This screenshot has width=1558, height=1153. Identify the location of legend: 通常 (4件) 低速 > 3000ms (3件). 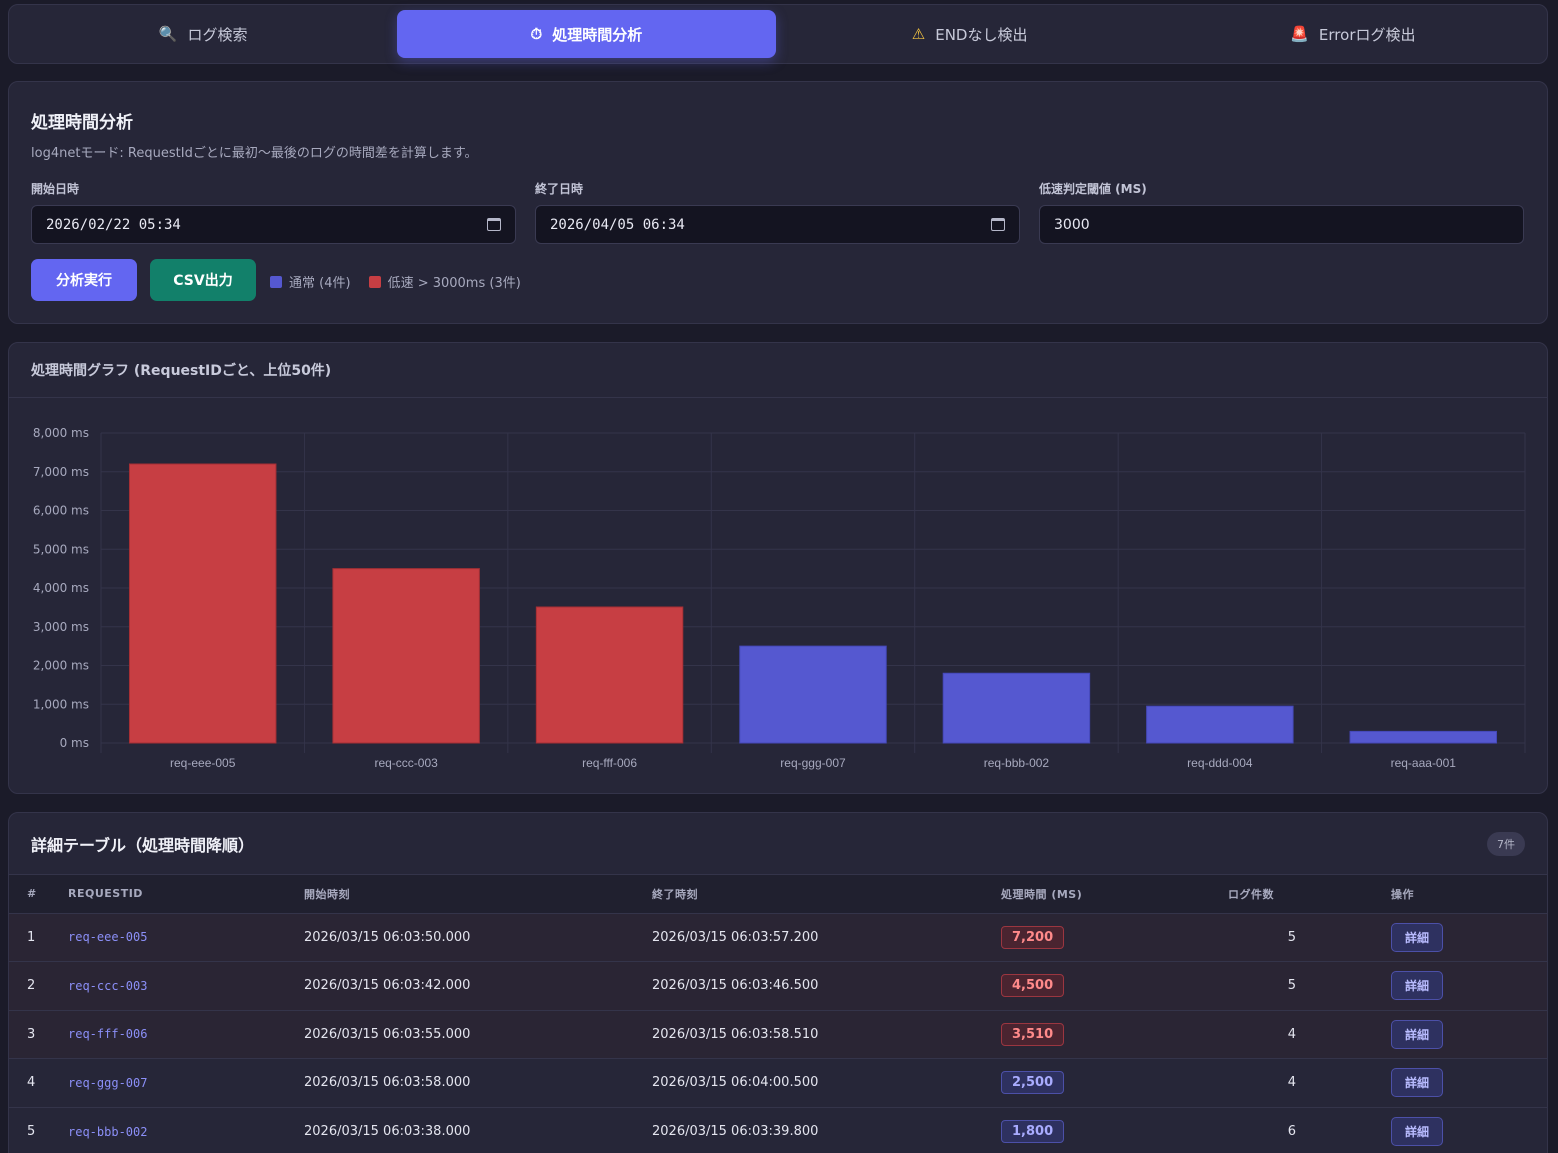
(395, 281).